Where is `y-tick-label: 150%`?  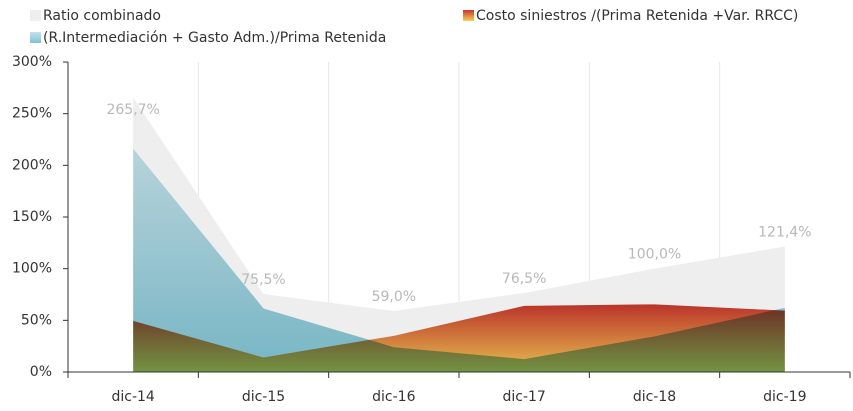
y-tick-label: 150% is located at coordinates (32, 217).